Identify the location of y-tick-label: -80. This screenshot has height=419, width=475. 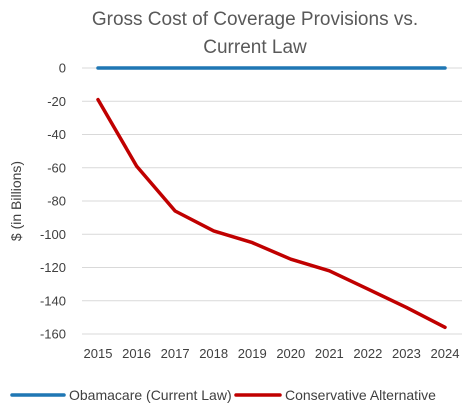
(56, 201).